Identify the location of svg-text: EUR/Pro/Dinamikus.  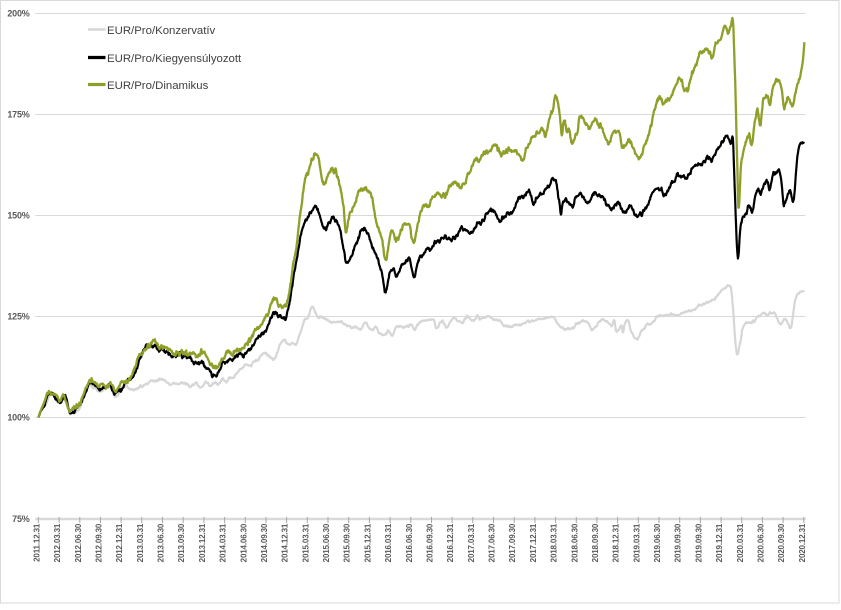
(158, 86).